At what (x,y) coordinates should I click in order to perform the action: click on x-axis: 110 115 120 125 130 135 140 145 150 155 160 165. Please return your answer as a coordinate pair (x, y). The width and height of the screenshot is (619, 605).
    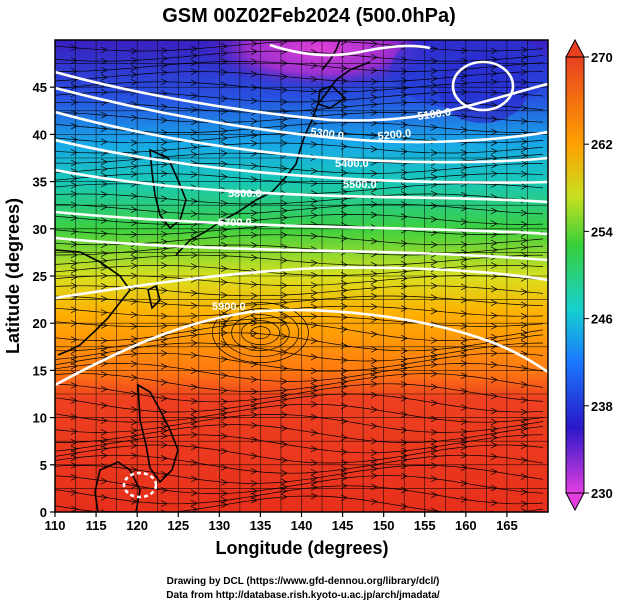
    Looking at the image, I should click on (281, 522).